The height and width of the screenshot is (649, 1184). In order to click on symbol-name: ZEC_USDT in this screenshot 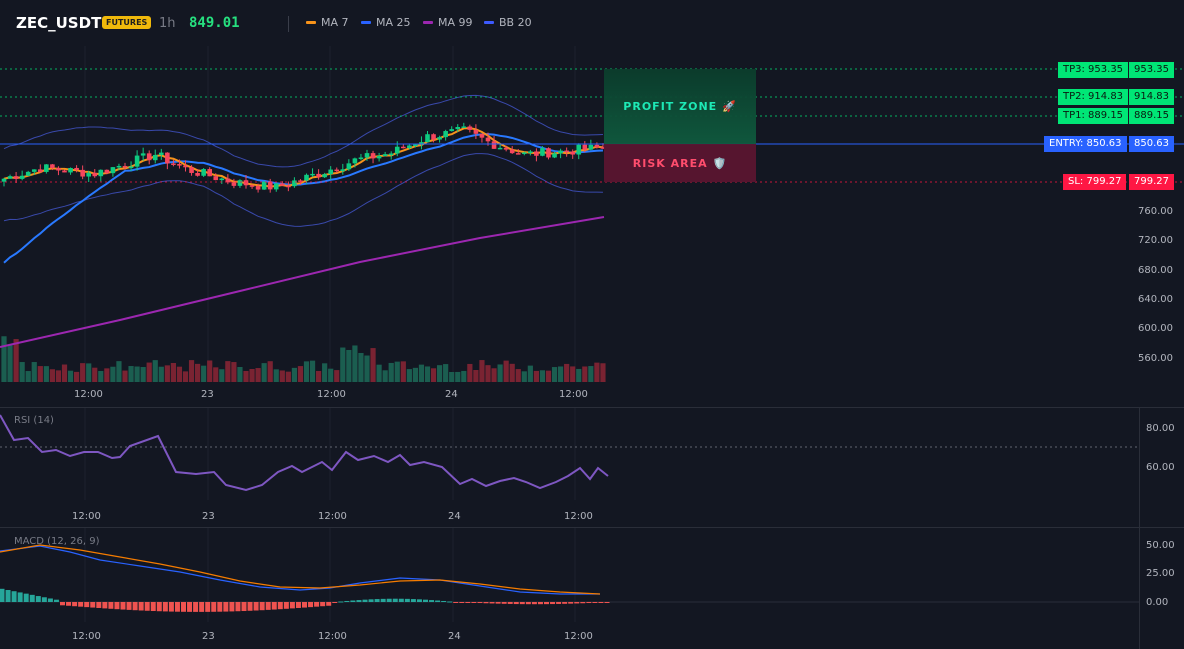, I will do `click(59, 23)`.